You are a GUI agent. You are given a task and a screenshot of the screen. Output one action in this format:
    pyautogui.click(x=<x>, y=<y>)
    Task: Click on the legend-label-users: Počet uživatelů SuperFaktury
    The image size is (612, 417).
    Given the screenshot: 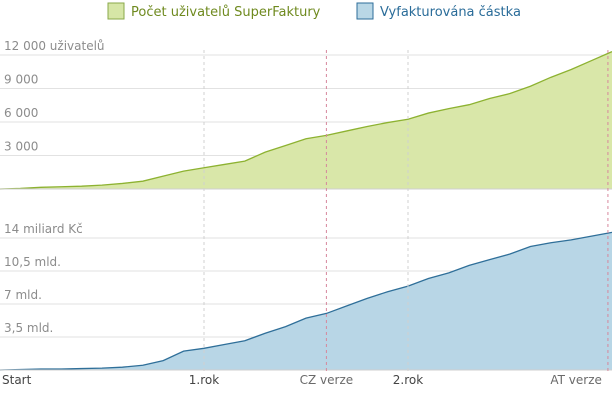 What is the action you would take?
    pyautogui.click(x=226, y=12)
    